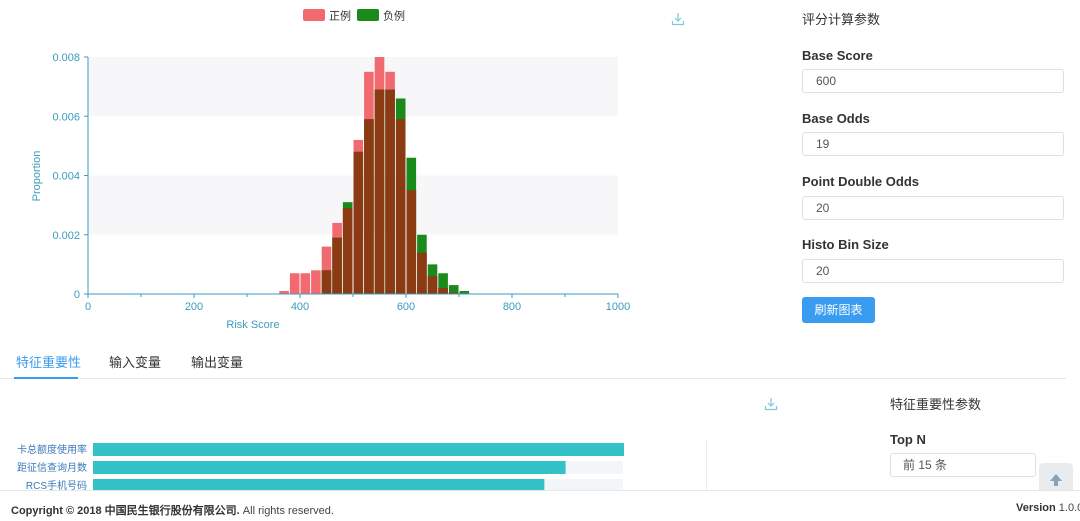 Image resolution: width=1080 pixels, height=521 pixels. What do you see at coordinates (860, 181) in the screenshot?
I see `point-double-odds-label: Point Double Odds` at bounding box center [860, 181].